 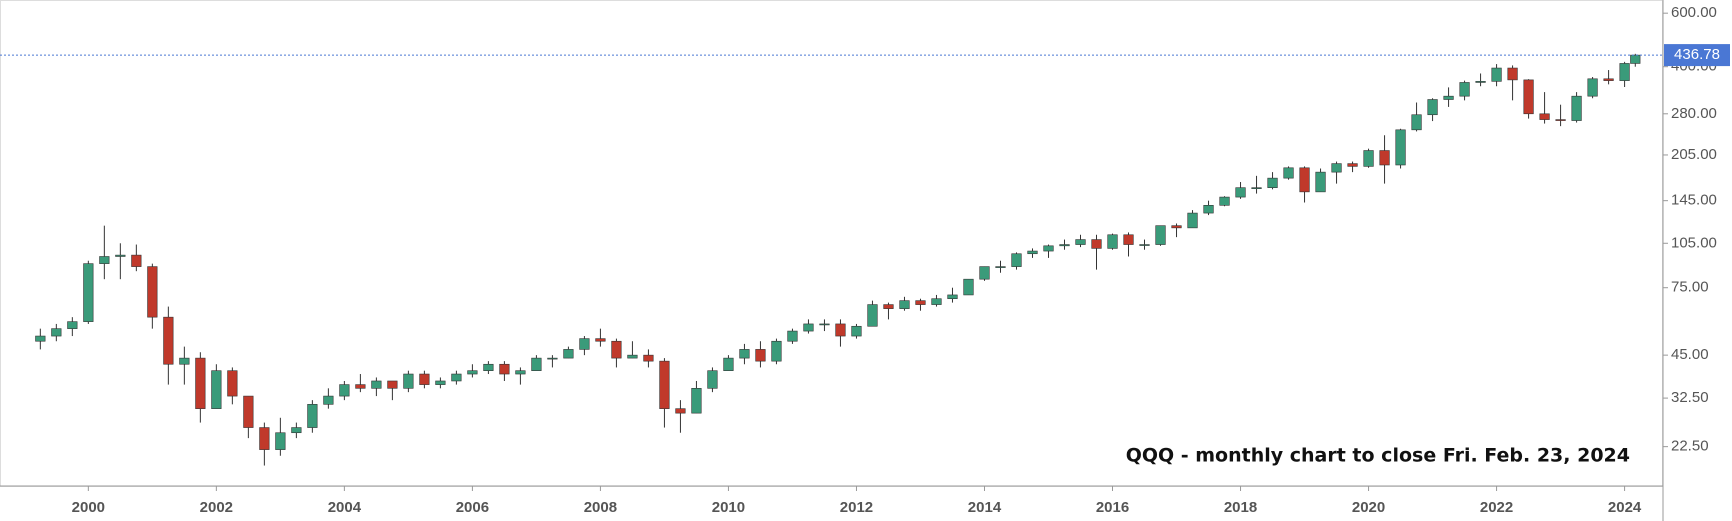 What do you see at coordinates (985, 507) in the screenshot?
I see `x-tick-label: 2014` at bounding box center [985, 507].